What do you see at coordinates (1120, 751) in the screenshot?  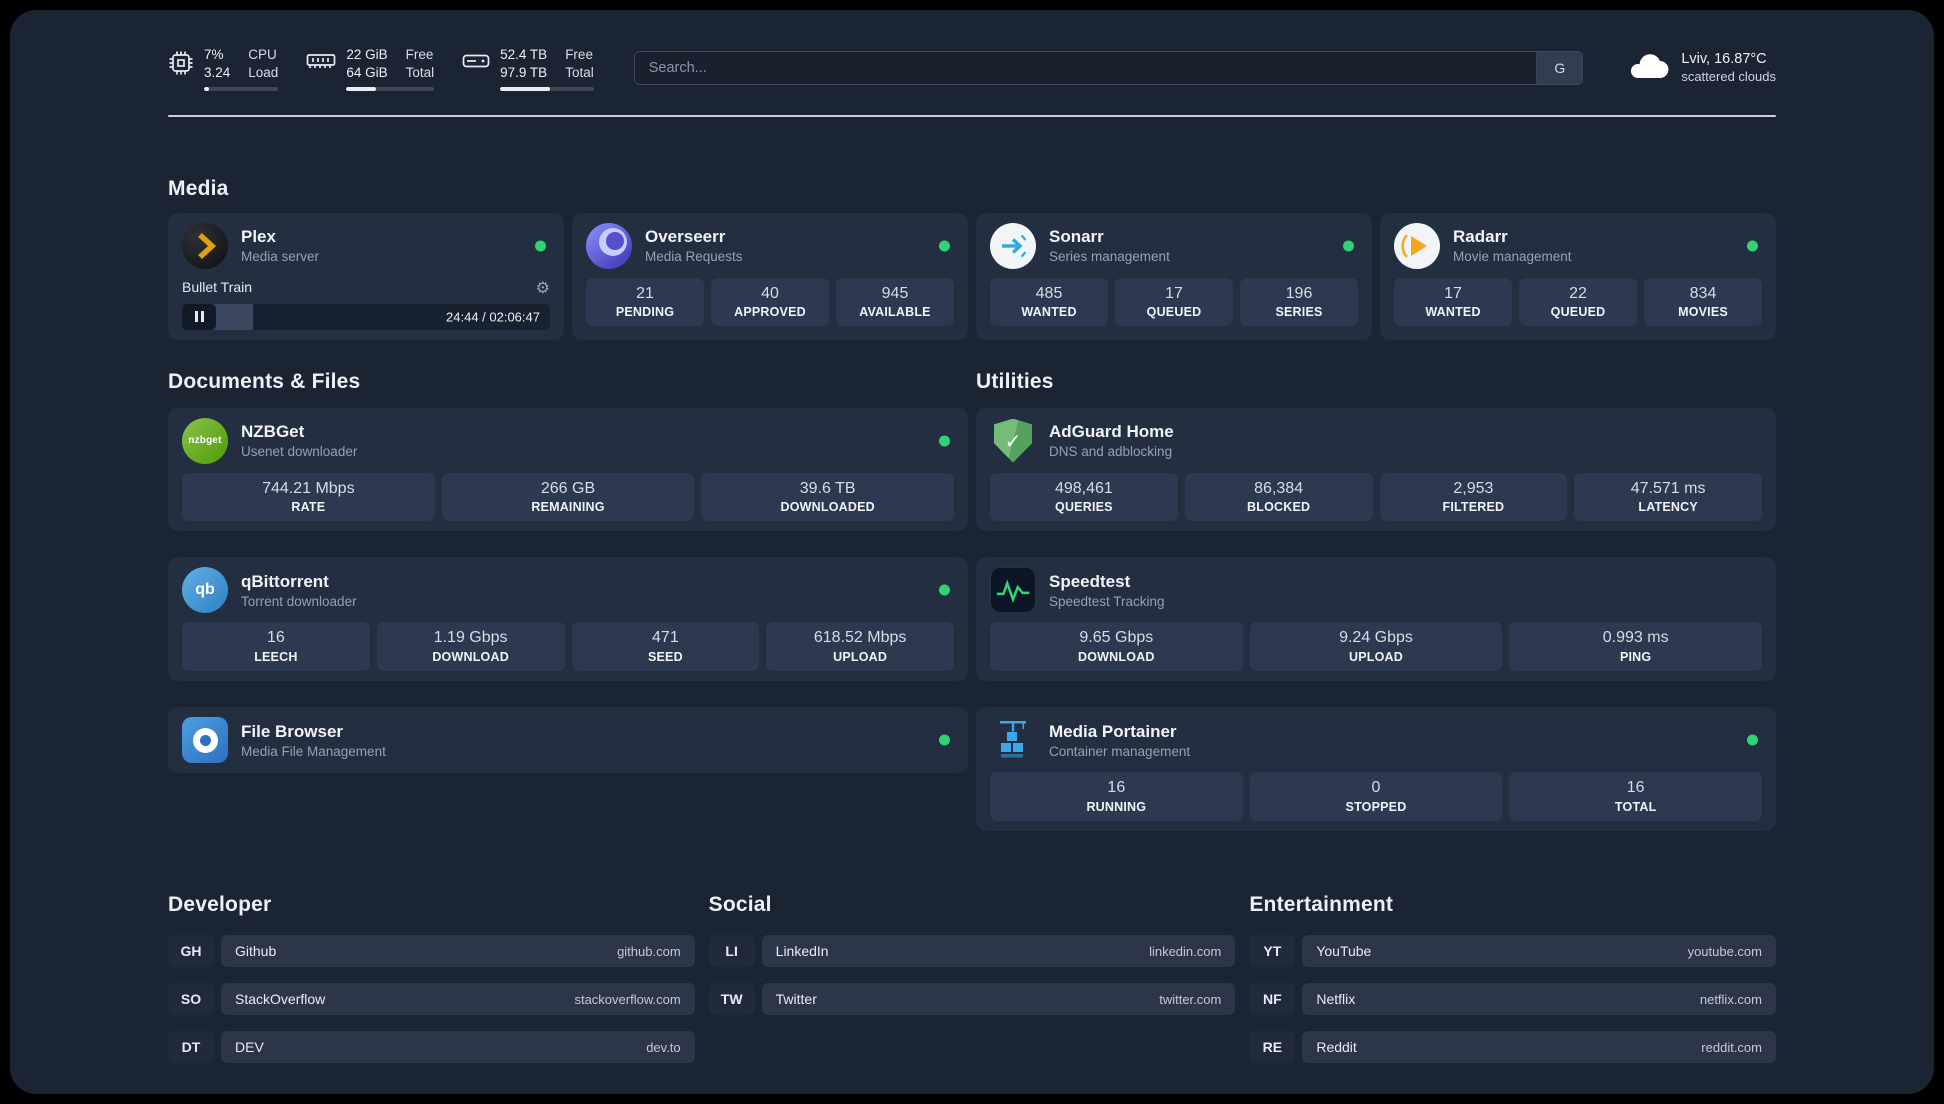 I see `card-subtitle: Container management` at bounding box center [1120, 751].